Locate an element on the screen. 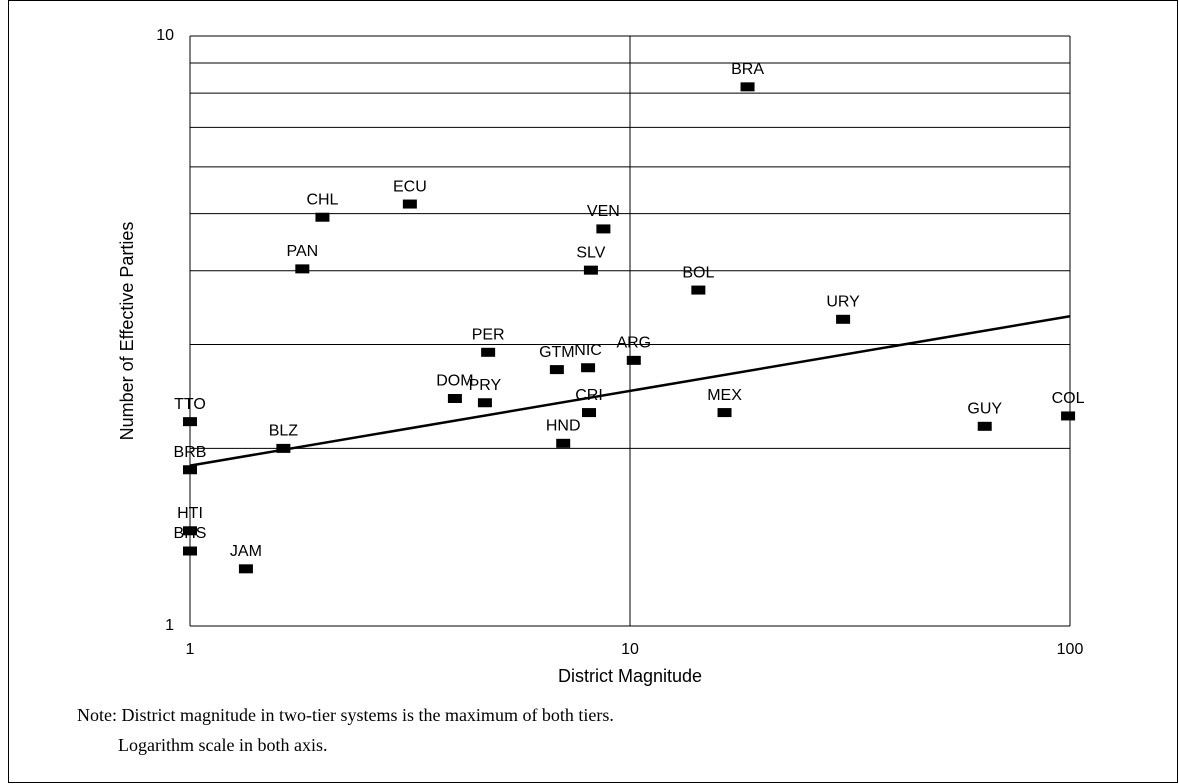 The image size is (1179, 784). x-tick-label: 100 is located at coordinates (1070, 649).